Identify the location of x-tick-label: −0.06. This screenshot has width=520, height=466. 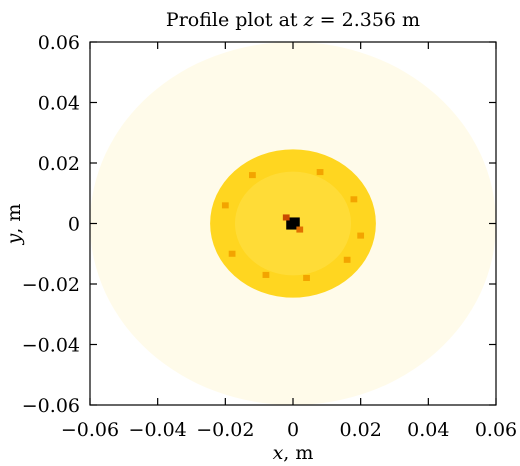
(90, 430).